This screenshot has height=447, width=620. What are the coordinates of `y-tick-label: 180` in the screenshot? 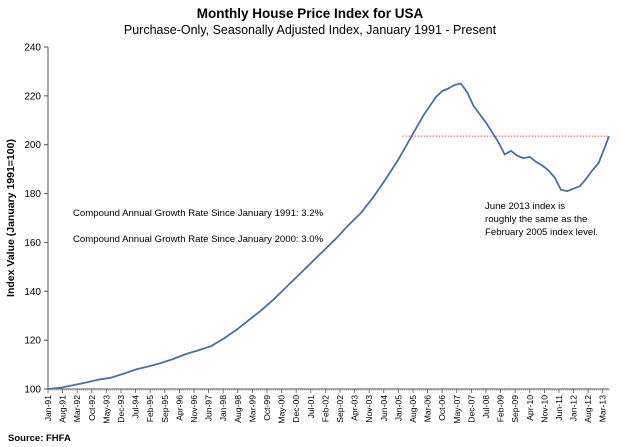 It's located at (32, 194).